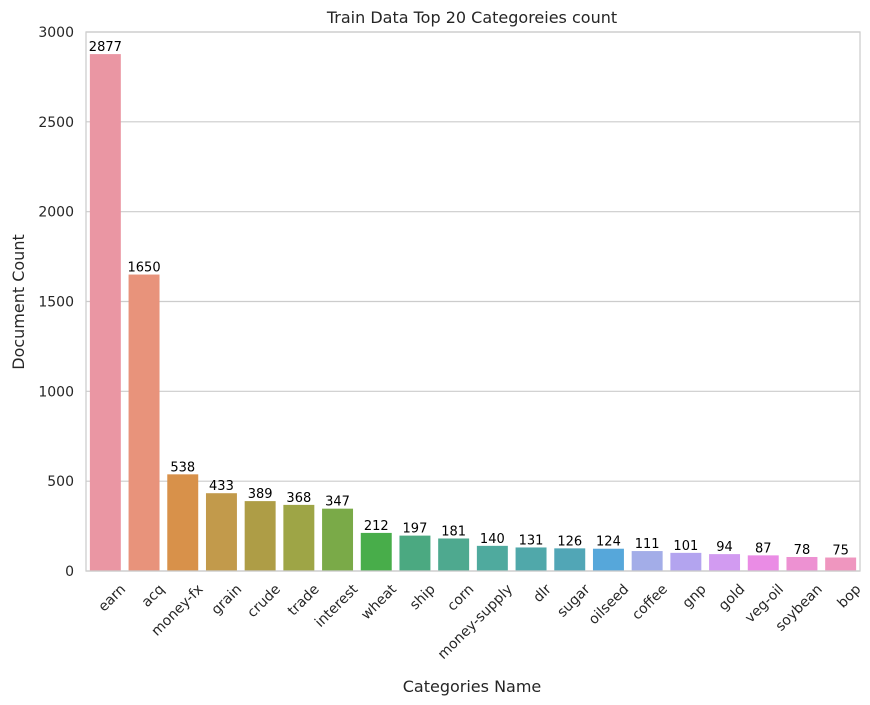 This screenshot has width=870, height=705. What do you see at coordinates (608, 559) in the screenshot?
I see `bar-oilseed` at bounding box center [608, 559].